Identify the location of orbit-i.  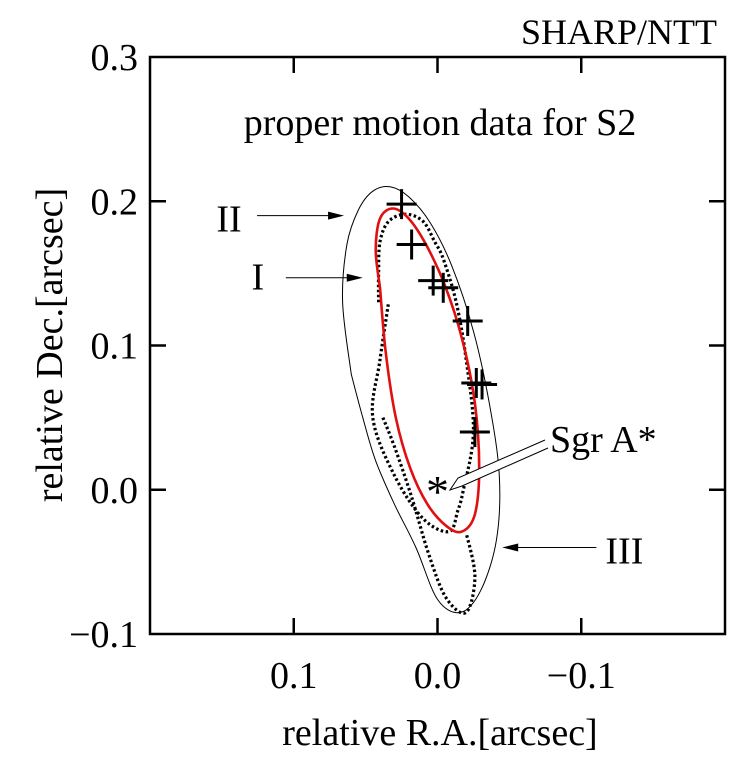
(423, 373).